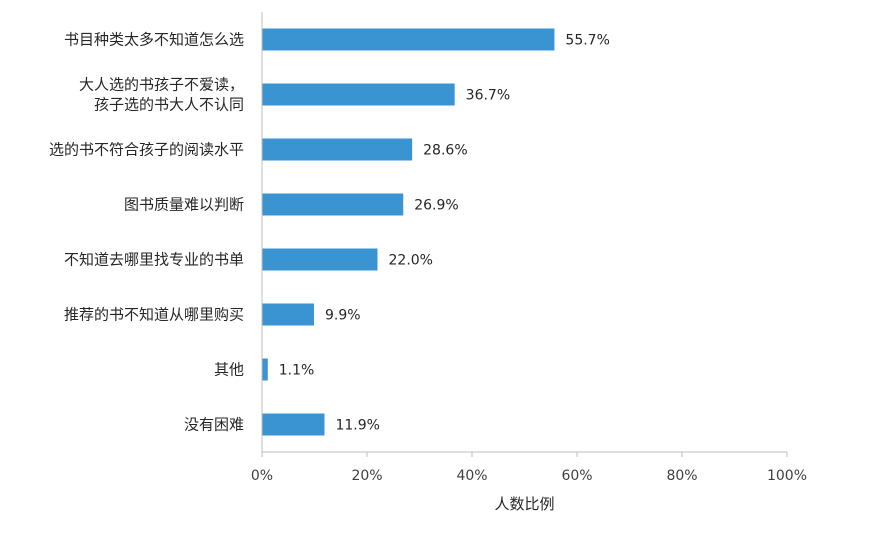  I want to click on x-tick-label-2: 40%, so click(471, 476).